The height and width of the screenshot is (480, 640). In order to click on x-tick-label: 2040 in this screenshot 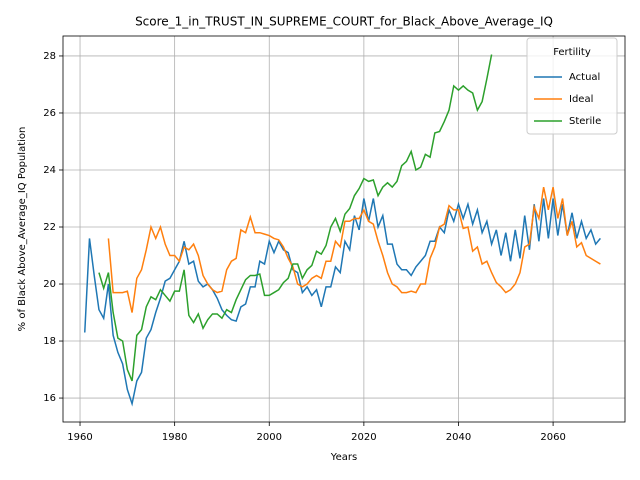, I will do `click(458, 437)`.